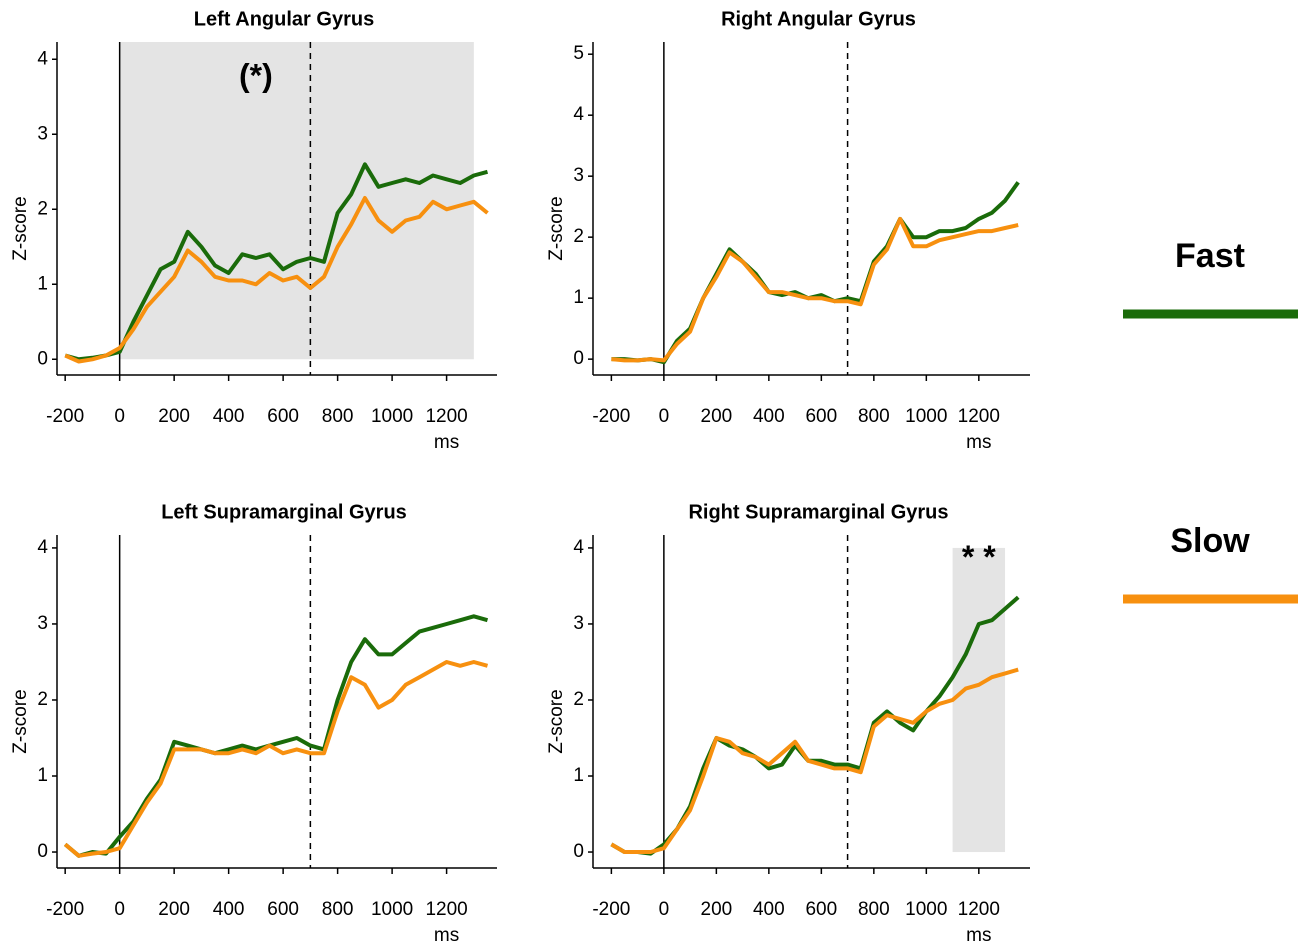 This screenshot has height=946, width=1306. Describe the element at coordinates (1210, 256) in the screenshot. I see `legend-label: Fast` at that location.